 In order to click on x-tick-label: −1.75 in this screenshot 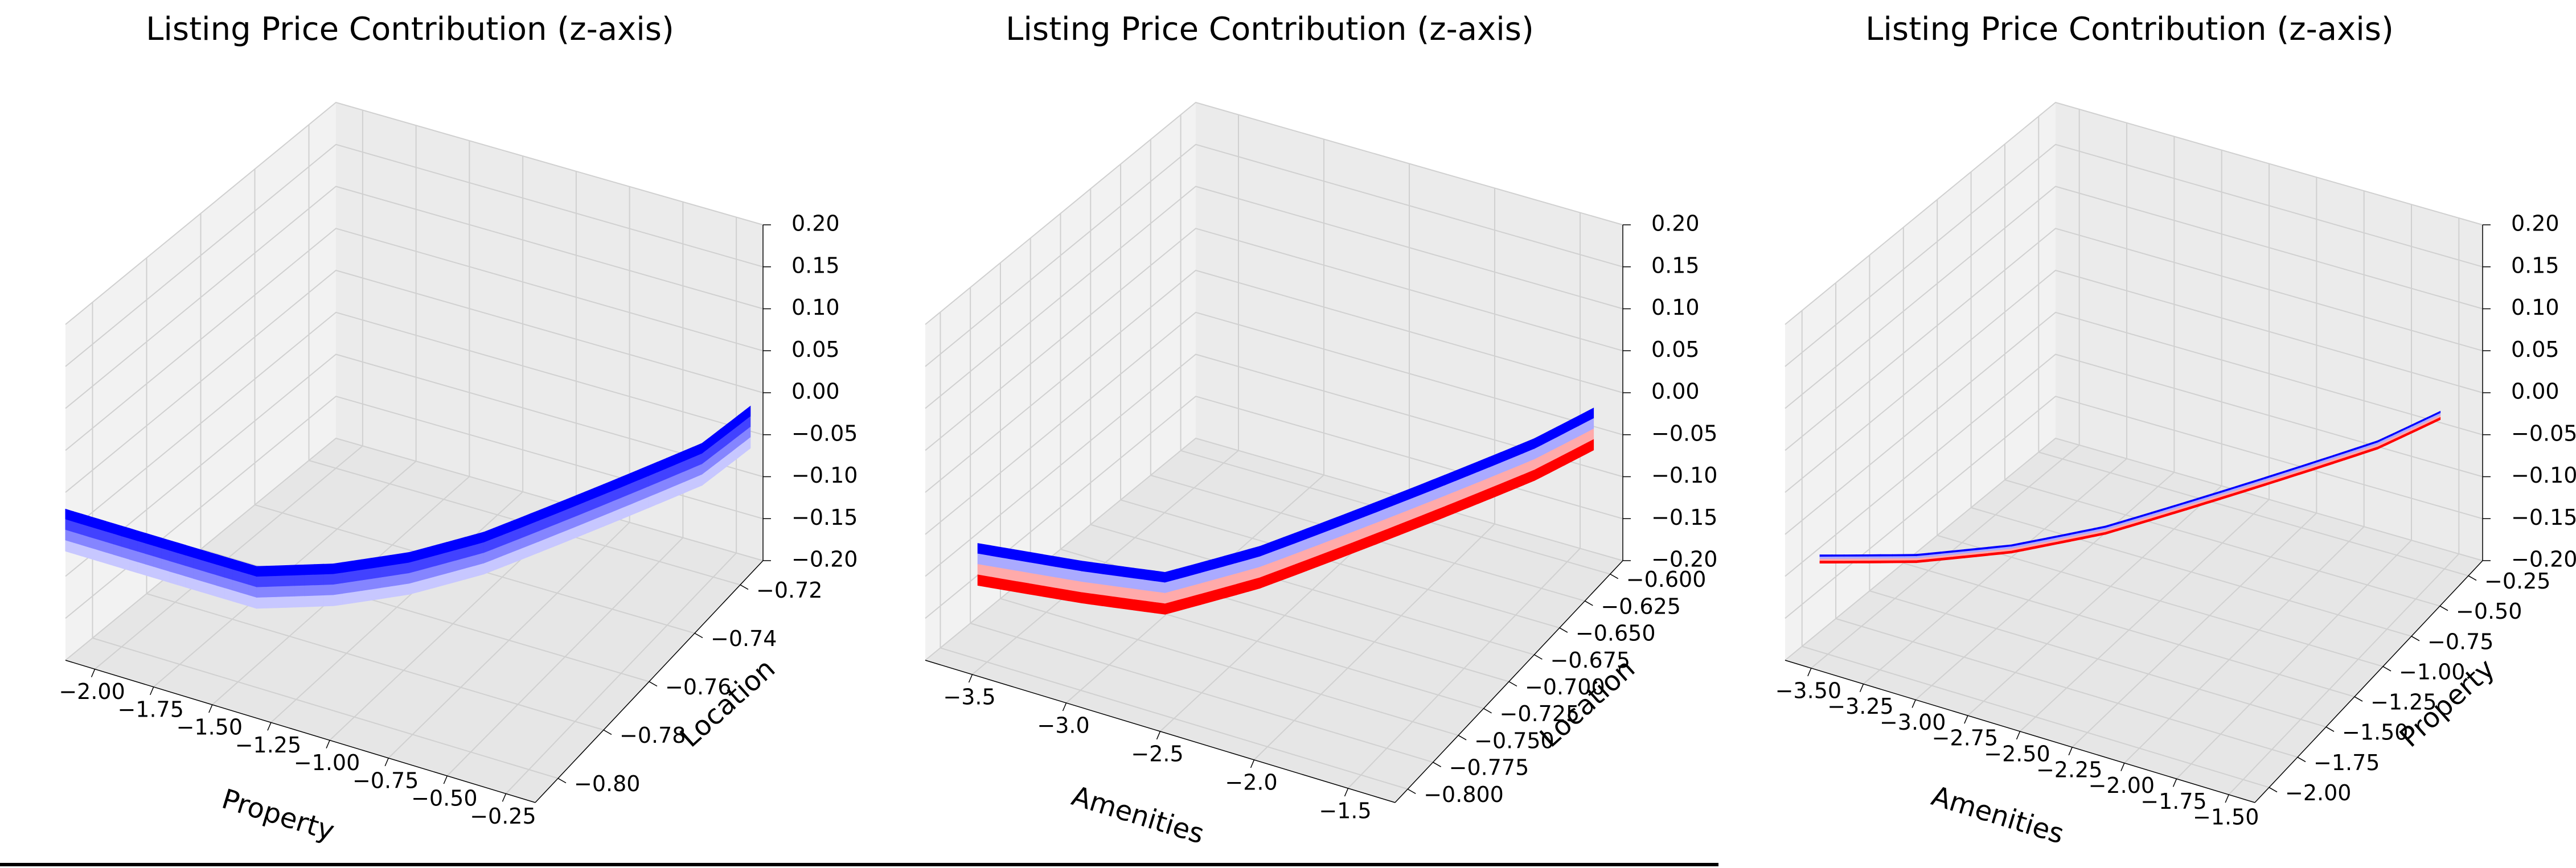, I will do `click(2173, 801)`.